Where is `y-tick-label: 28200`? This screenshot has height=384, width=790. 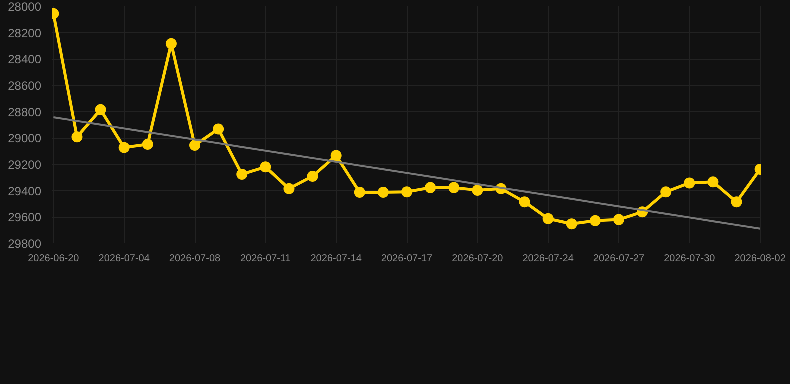 y-tick-label: 28200 is located at coordinates (25, 33).